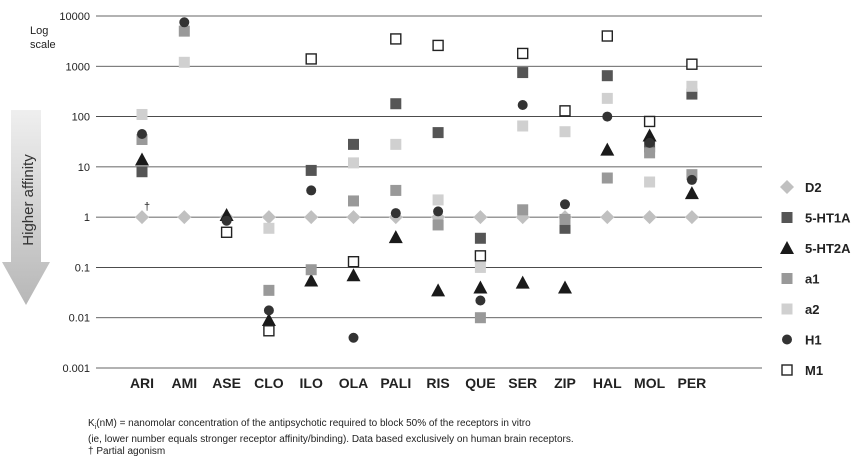 This screenshot has height=463, width=856. What do you see at coordinates (395, 383) in the screenshot?
I see `x-tick-label: PALI` at bounding box center [395, 383].